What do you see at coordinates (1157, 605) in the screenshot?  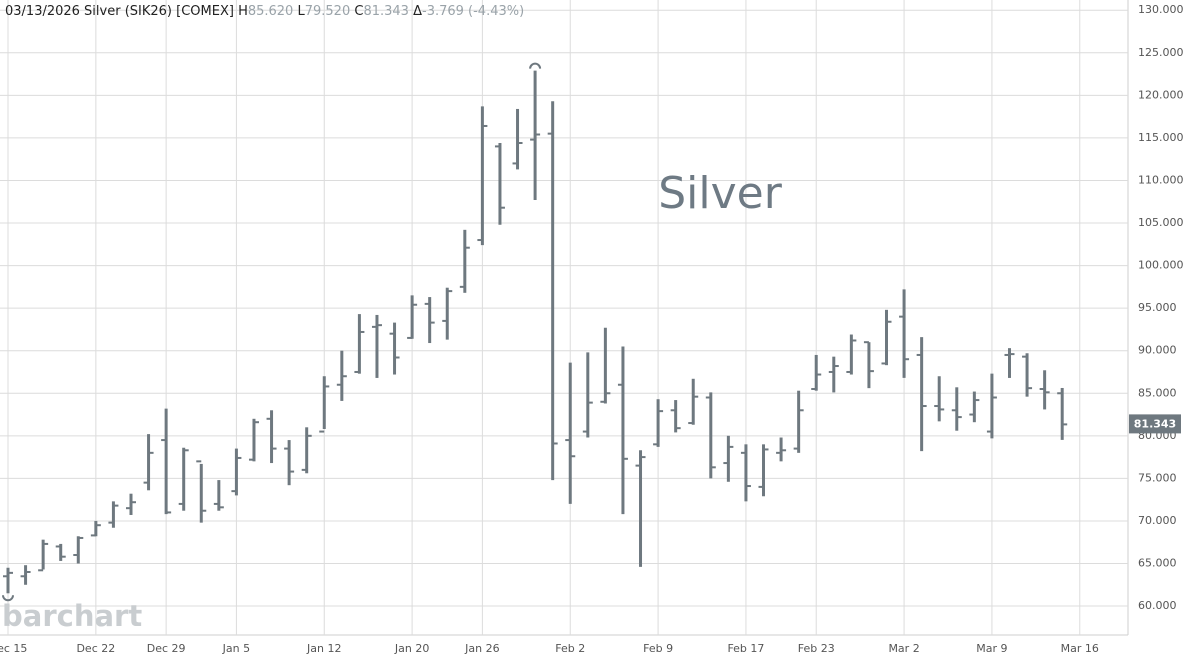 I see `y-tick-label: 60.000` at bounding box center [1157, 605].